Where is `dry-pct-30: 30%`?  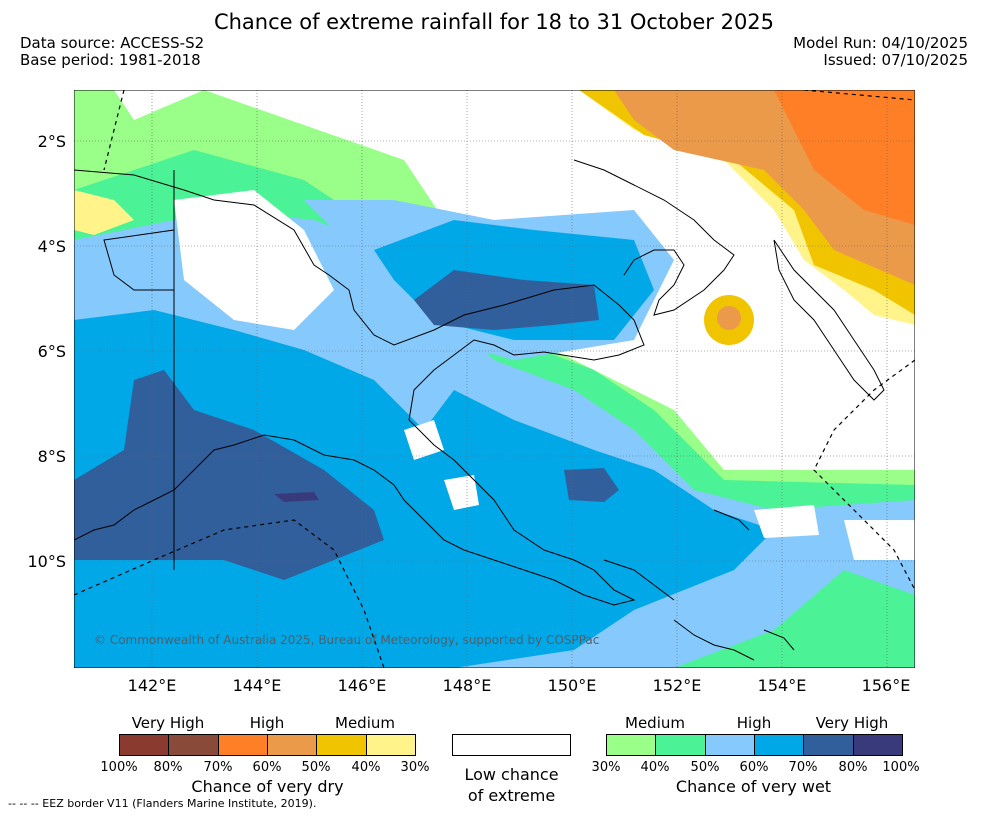 dry-pct-30: 30% is located at coordinates (415, 767).